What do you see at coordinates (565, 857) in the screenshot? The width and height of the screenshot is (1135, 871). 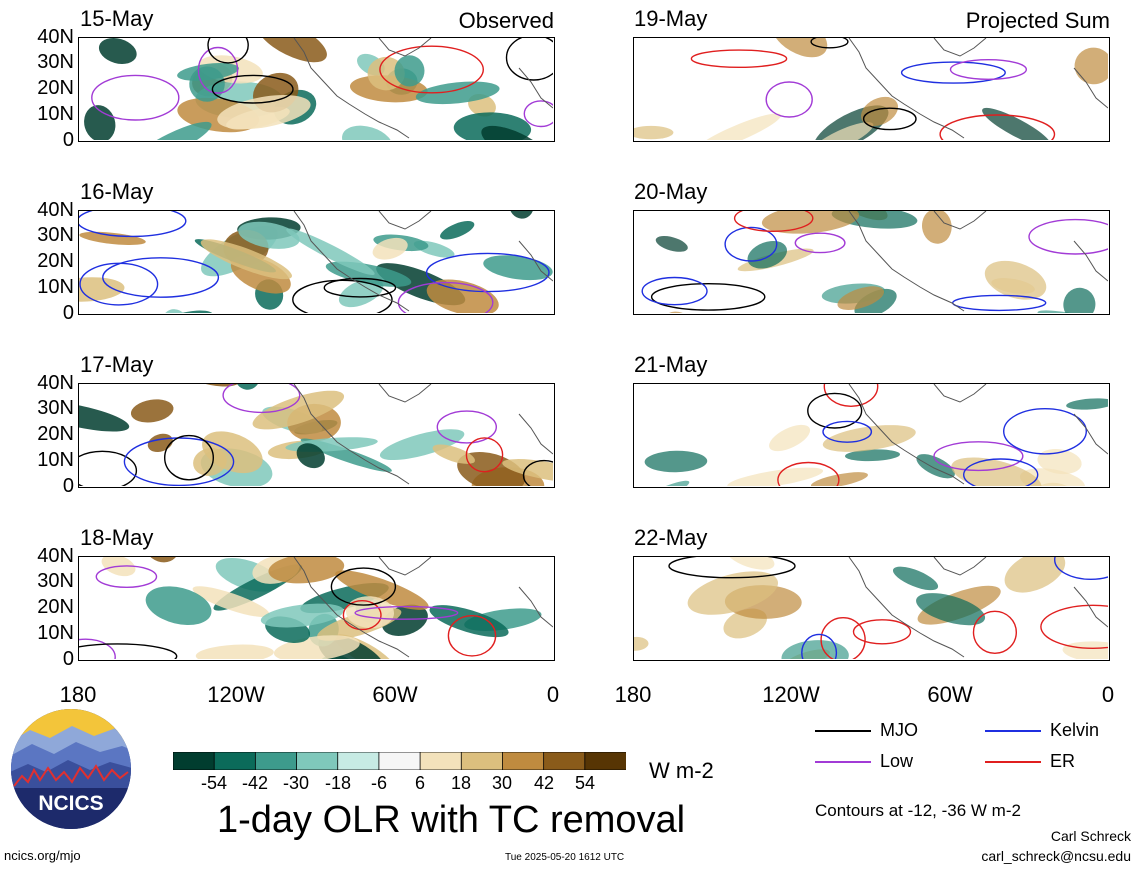 I see `timestamp: Tue 2025-05-20 1612 UTC` at bounding box center [565, 857].